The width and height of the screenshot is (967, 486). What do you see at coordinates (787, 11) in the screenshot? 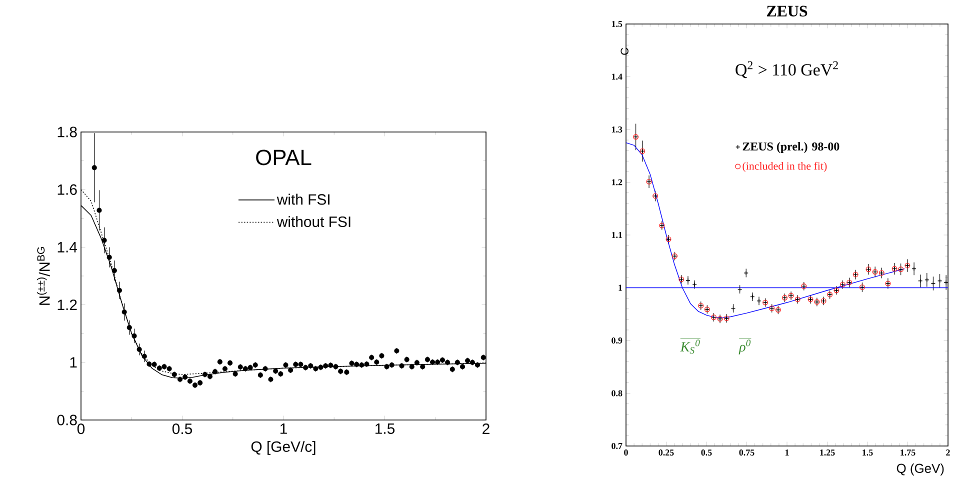
I see `chart-title: ZEUS` at bounding box center [787, 11].